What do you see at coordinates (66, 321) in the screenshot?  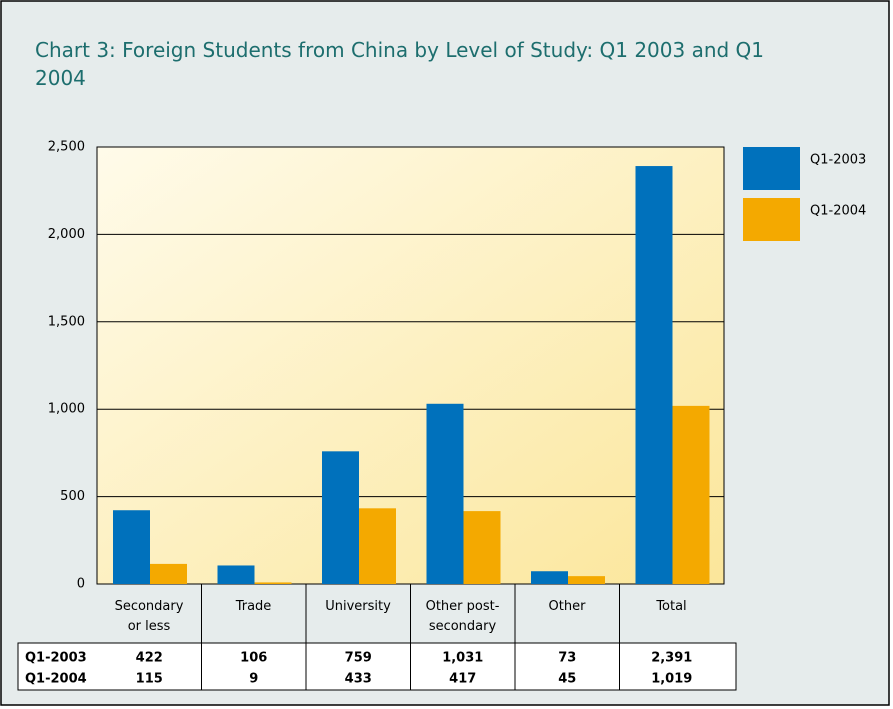 I see `y-tick-label: 1,500` at bounding box center [66, 321].